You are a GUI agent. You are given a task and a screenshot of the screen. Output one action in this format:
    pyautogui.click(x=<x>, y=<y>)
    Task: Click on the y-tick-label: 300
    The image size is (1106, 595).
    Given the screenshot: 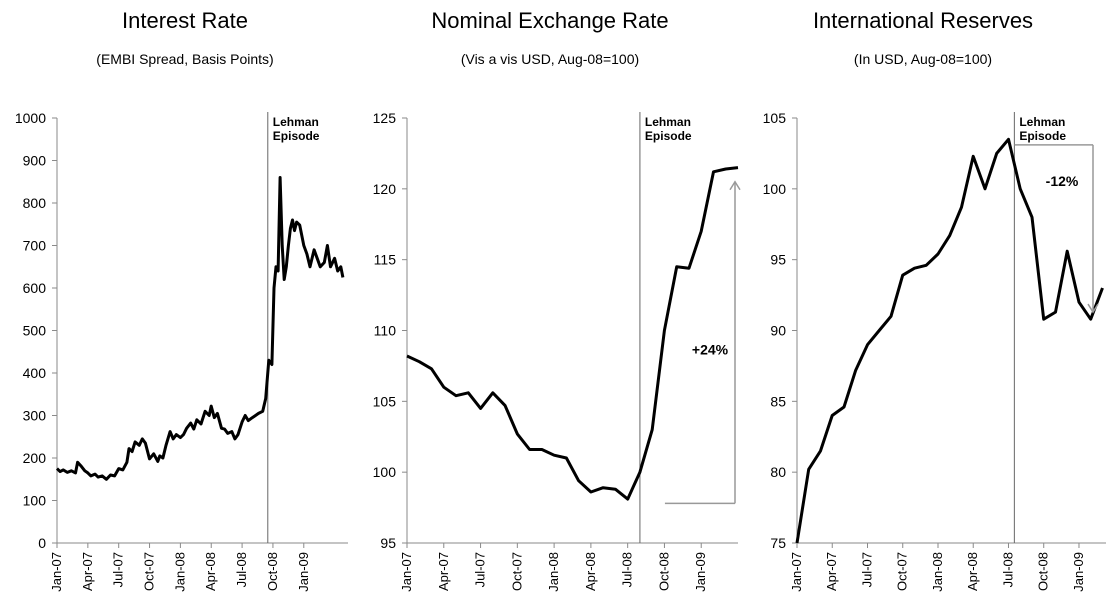 What is the action you would take?
    pyautogui.click(x=35, y=416)
    